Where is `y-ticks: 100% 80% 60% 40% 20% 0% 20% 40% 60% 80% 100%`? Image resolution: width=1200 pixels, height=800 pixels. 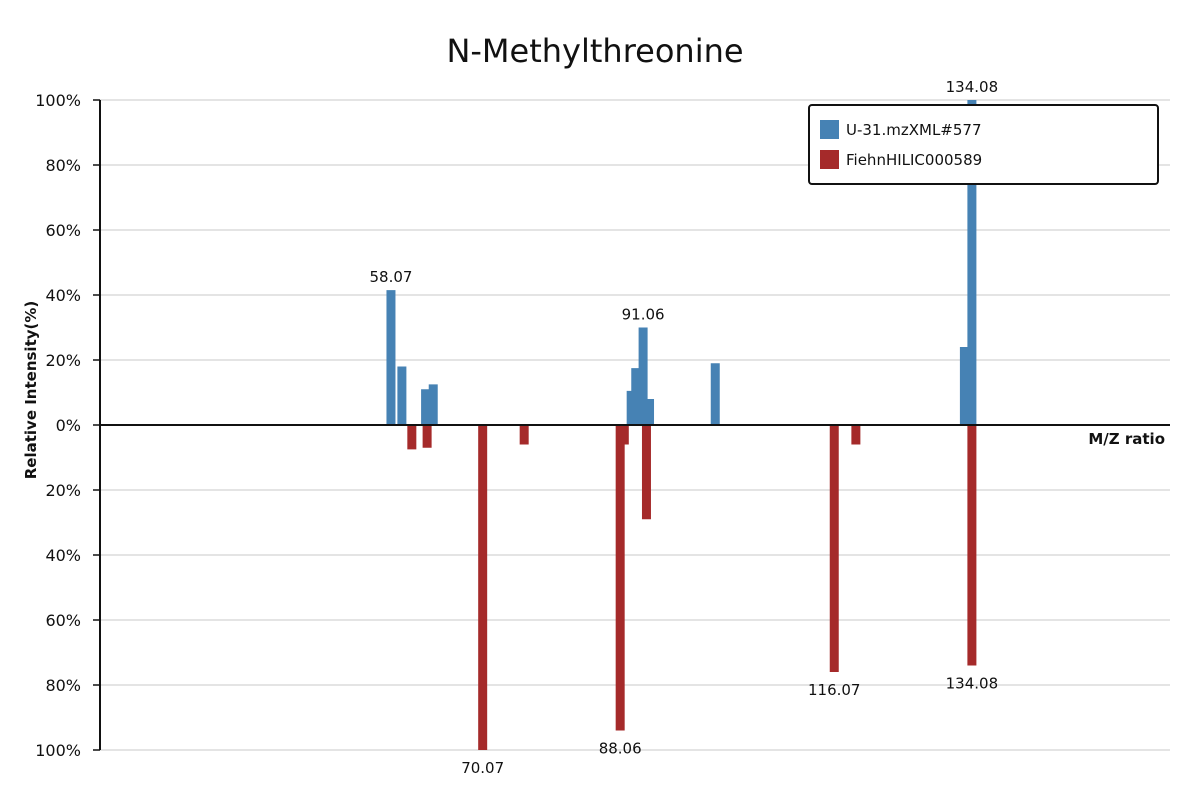 y-ticks: 100% 80% 60% 40% 20% 0% 20% 40% 60% 80% 100% is located at coordinates (67, 425).